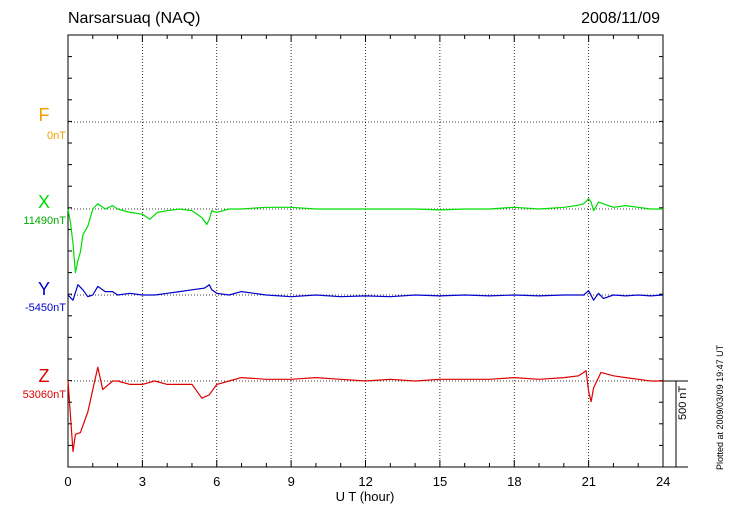 The width and height of the screenshot is (730, 520). I want to click on component-base-f: 0nT, so click(56, 136).